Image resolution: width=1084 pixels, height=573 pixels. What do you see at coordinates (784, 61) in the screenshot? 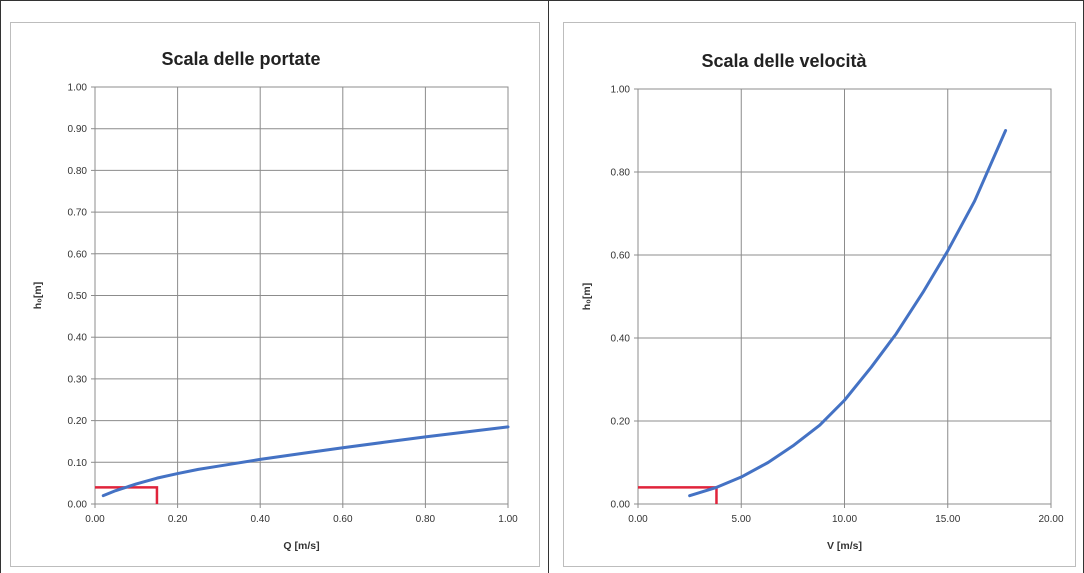
I see `chart-title: Scala delle velocità` at bounding box center [784, 61].